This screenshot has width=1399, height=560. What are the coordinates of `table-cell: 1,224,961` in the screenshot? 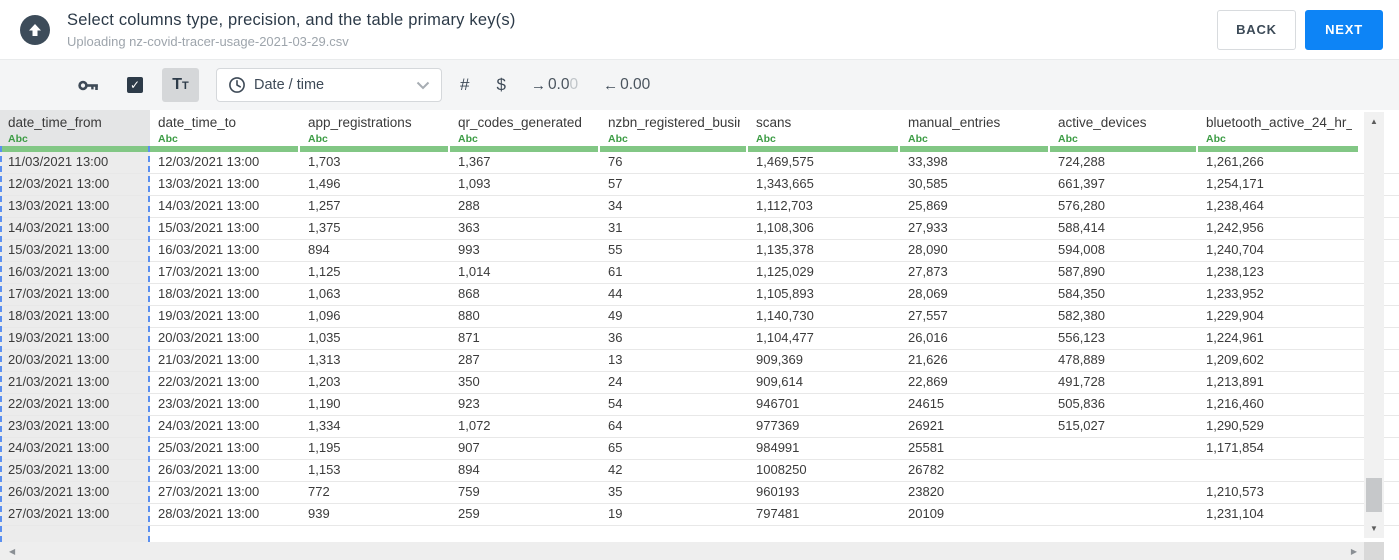 It's located at (1235, 337).